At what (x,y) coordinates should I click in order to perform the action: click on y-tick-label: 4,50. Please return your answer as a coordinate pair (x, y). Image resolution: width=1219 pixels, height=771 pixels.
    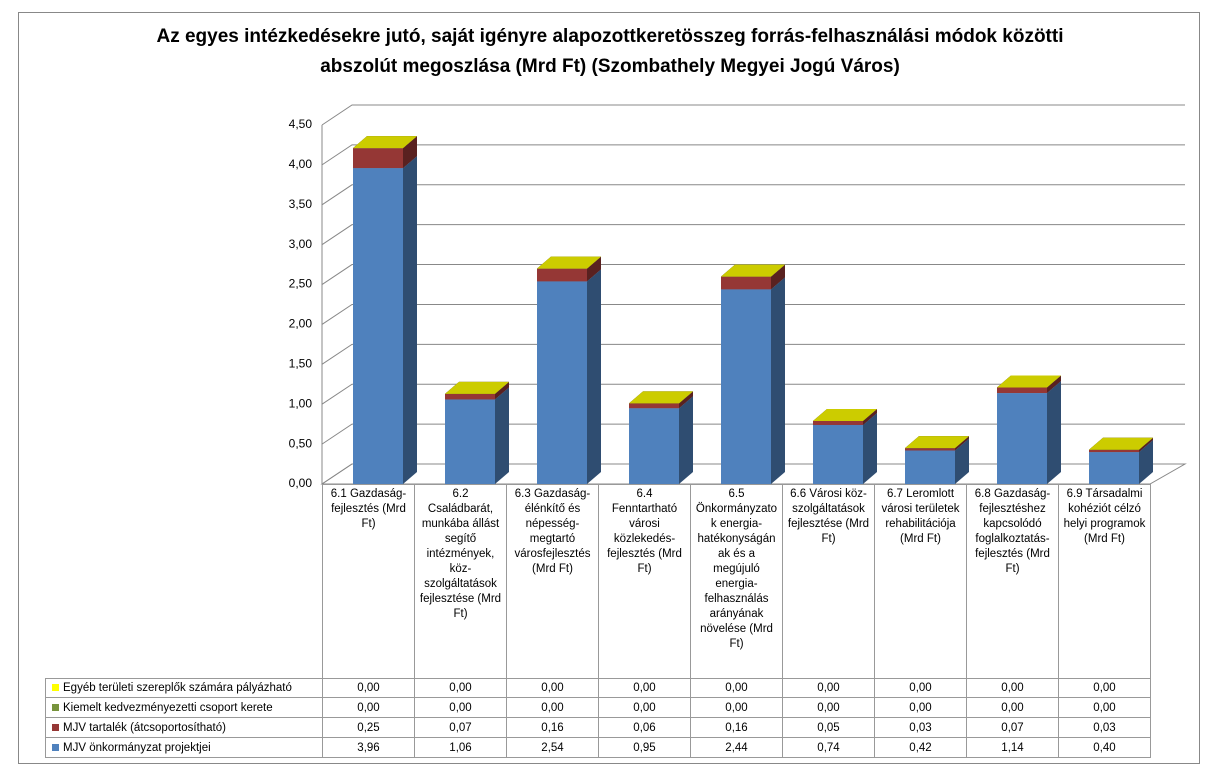
    Looking at the image, I should click on (301, 124).